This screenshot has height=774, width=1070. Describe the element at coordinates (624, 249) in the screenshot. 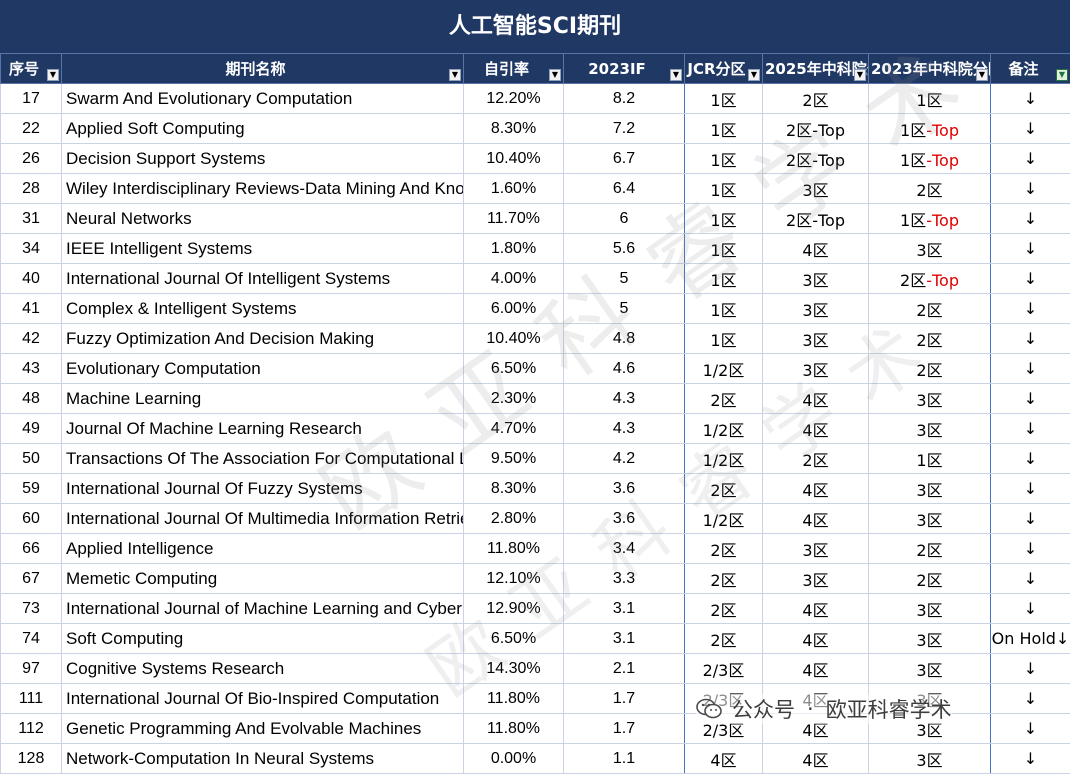

I see `cell-impact-factor: 5.6` at that location.